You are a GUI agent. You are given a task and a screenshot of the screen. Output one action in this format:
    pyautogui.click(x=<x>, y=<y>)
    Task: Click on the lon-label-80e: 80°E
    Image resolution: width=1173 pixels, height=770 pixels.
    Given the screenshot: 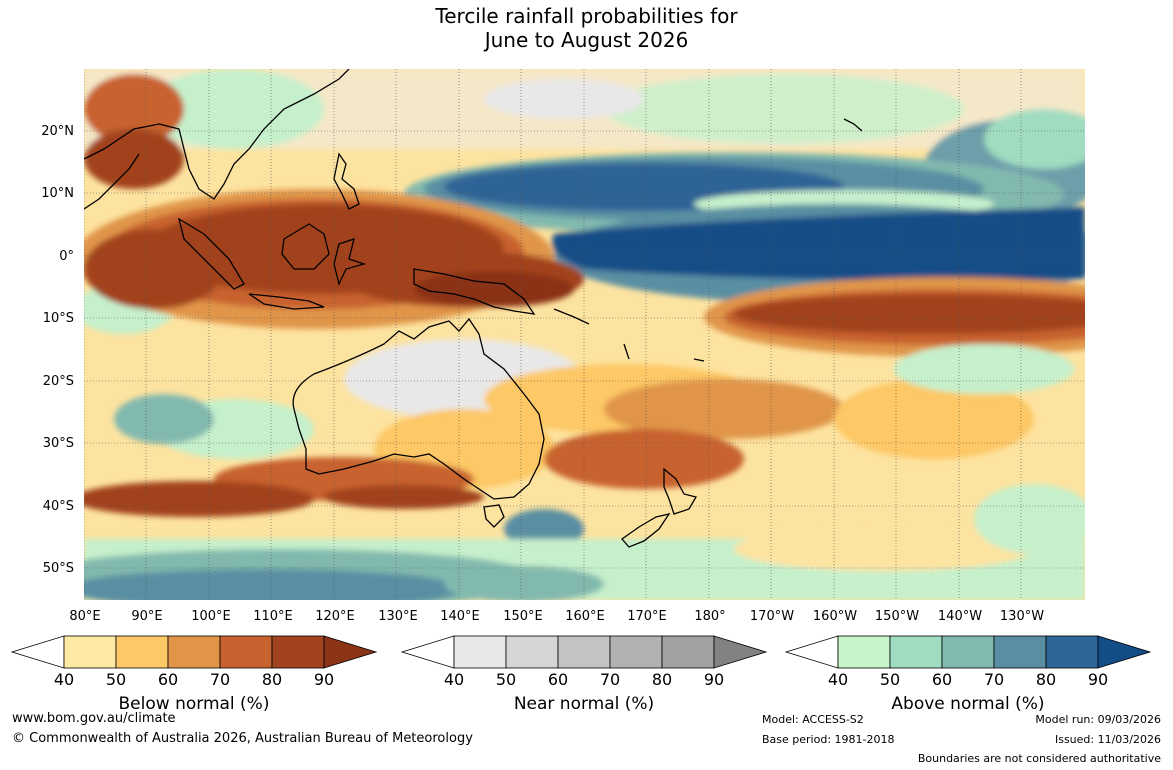 What is the action you would take?
    pyautogui.click(x=85, y=616)
    